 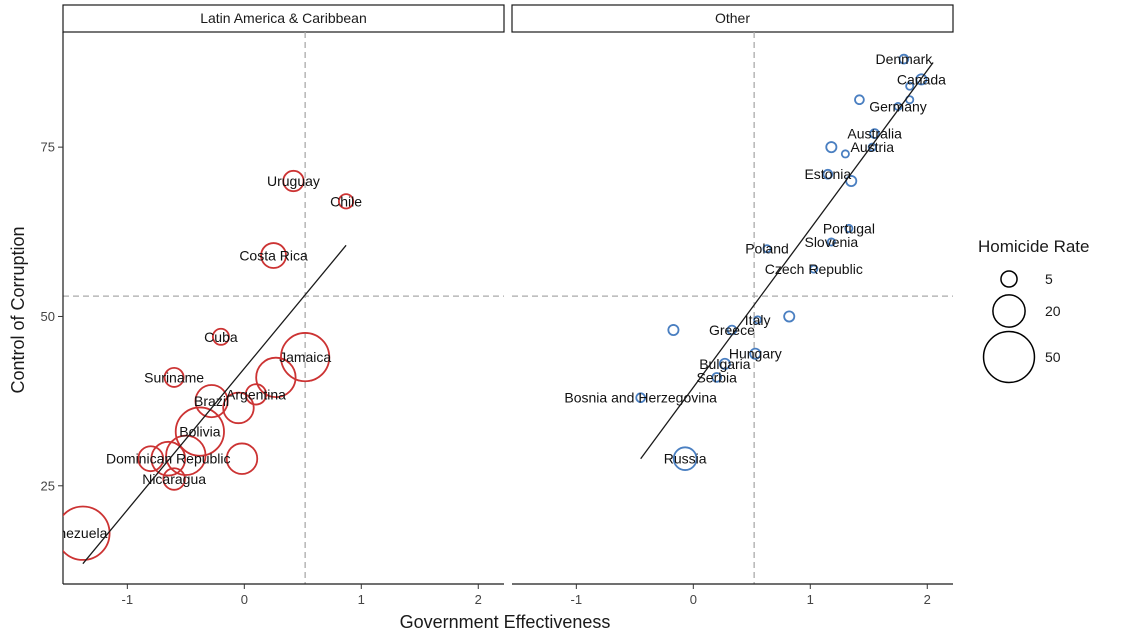 I want to click on data-label: Bosnia and Herzegovina, so click(x=640, y=398).